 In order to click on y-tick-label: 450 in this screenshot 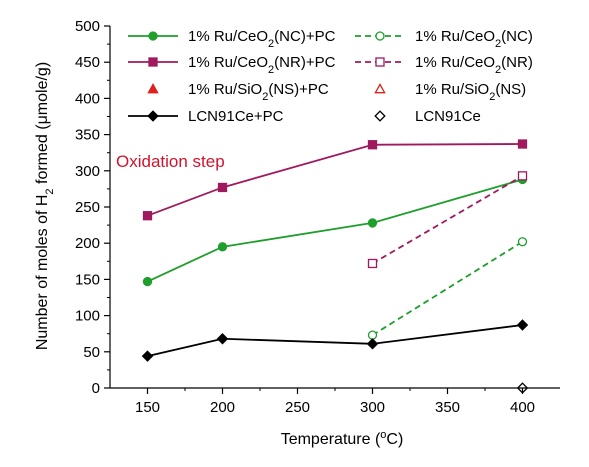, I will do `click(87, 62)`.